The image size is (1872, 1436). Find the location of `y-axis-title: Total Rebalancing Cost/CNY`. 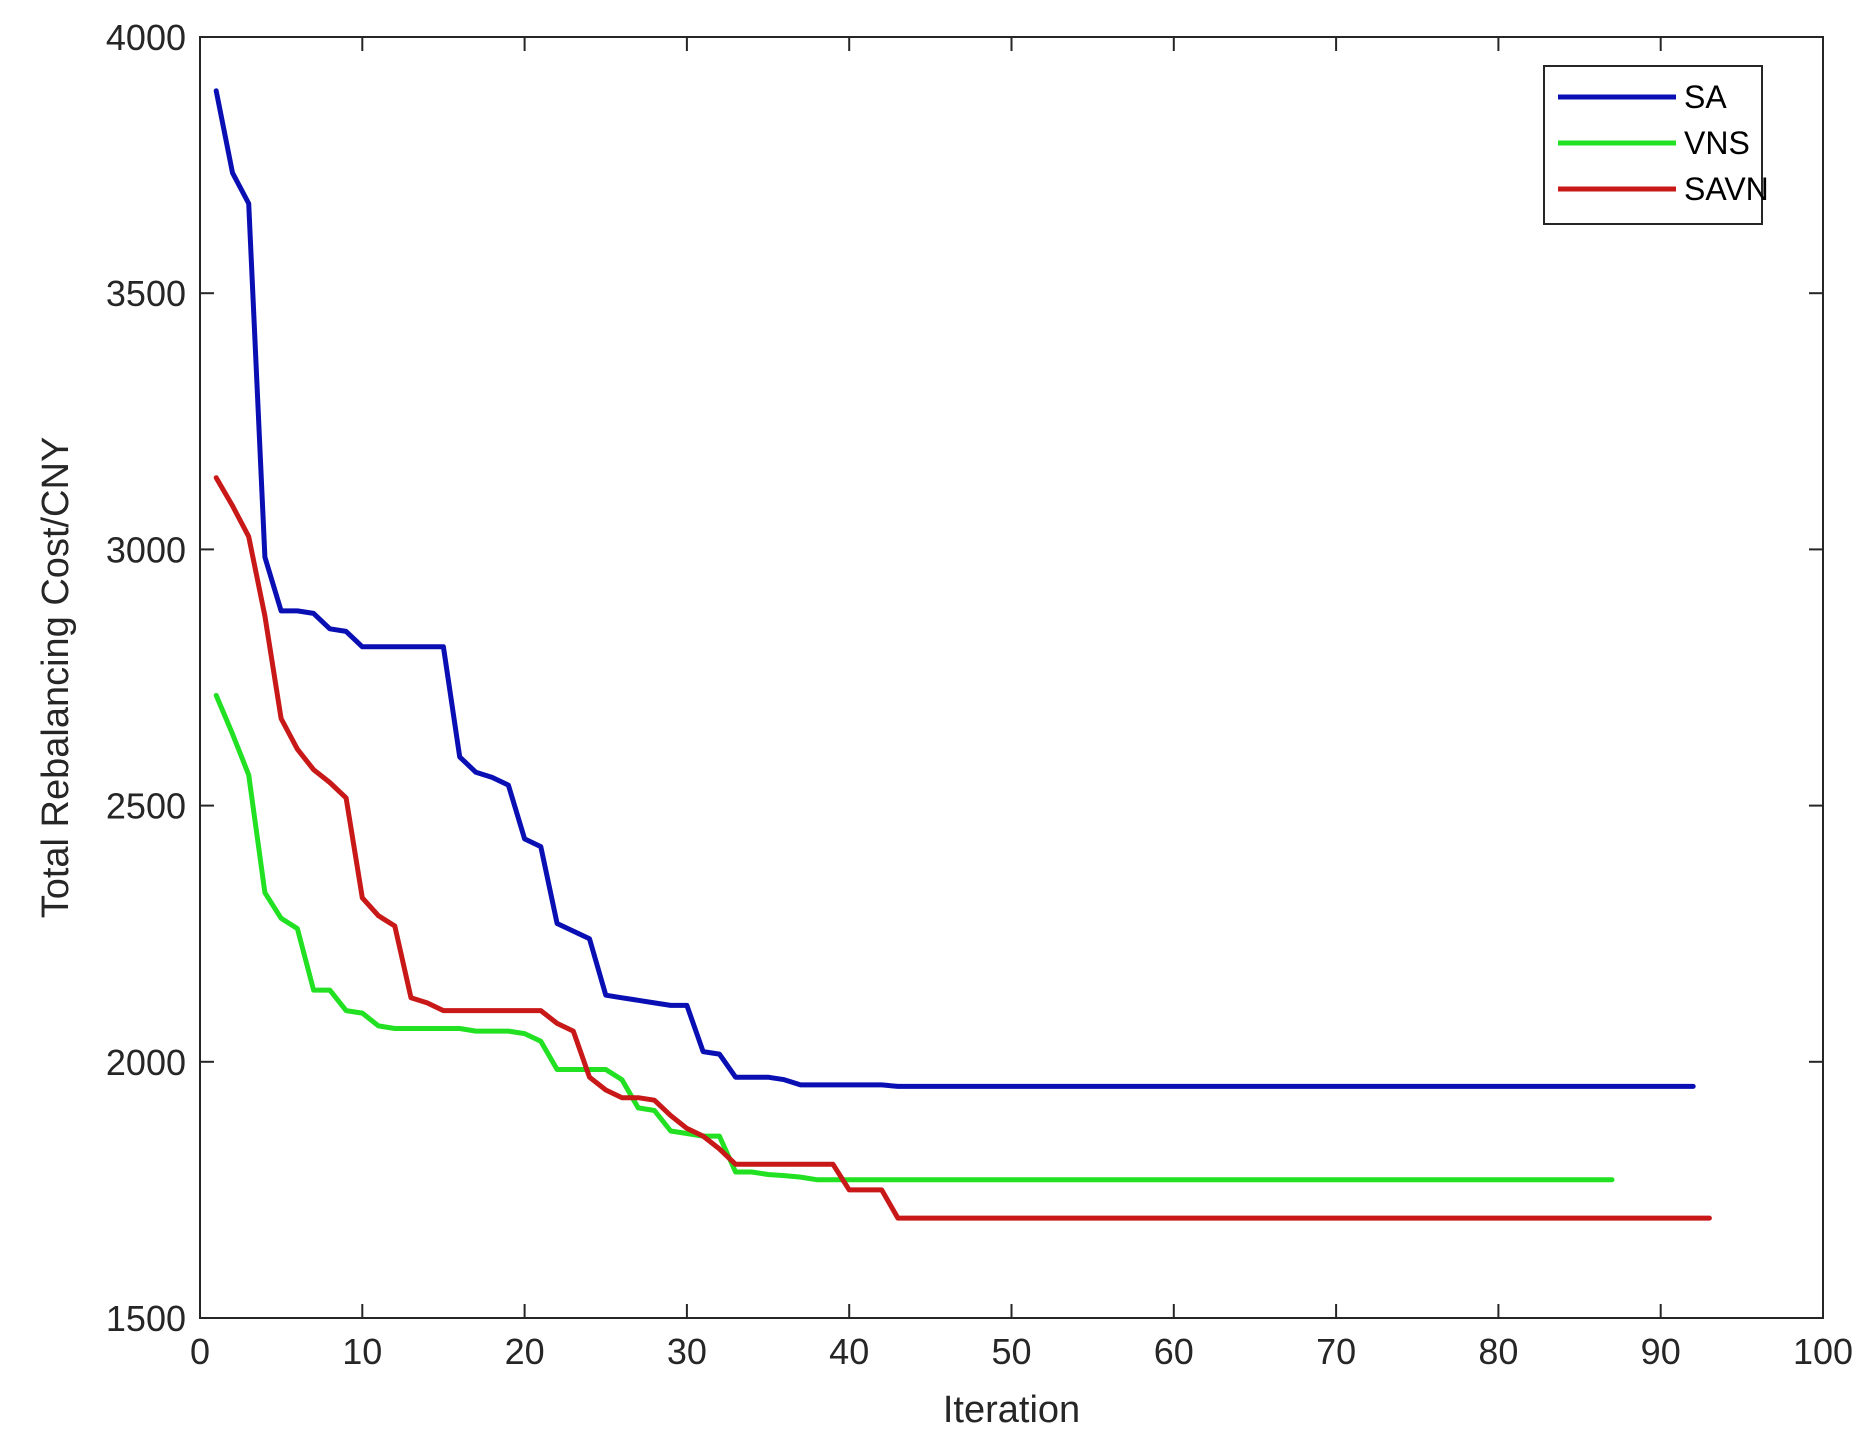

y-axis-title: Total Rebalancing Cost/CNY is located at coordinates (56, 678).